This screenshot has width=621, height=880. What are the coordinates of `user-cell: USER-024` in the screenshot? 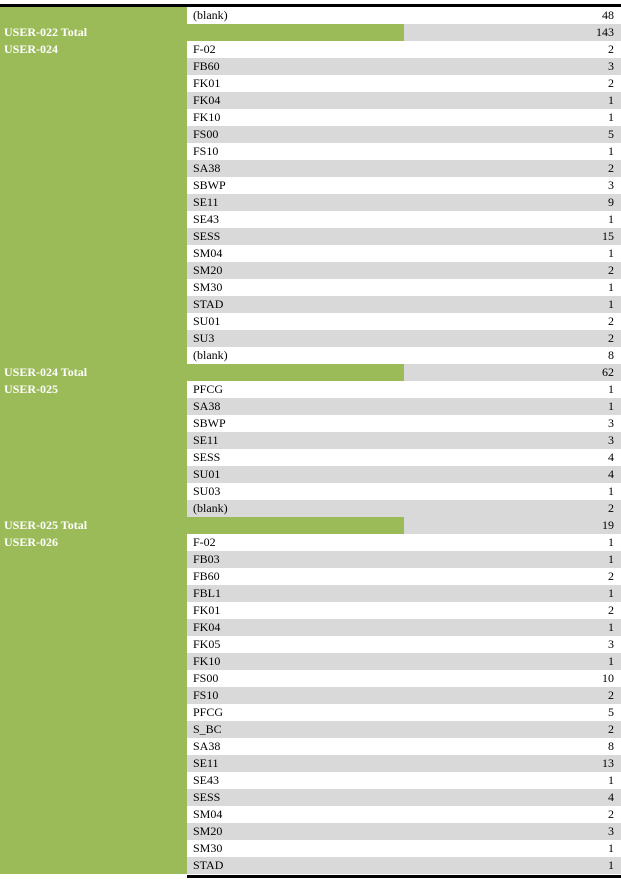 It's located at (93, 49).